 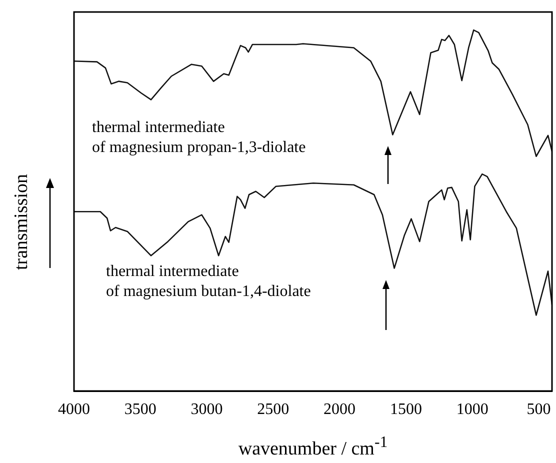 What do you see at coordinates (313, 447) in the screenshot?
I see `x-axis-title: wavenumber / cm$^{-1}$` at bounding box center [313, 447].